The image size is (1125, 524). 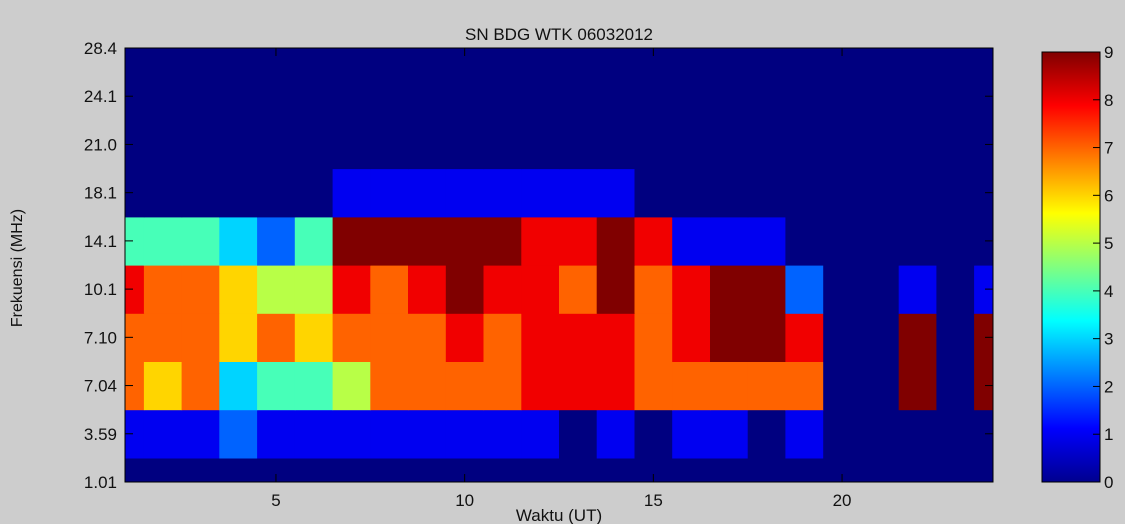 What do you see at coordinates (100, 144) in the screenshot?
I see `y-tick-label: 21.0` at bounding box center [100, 144].